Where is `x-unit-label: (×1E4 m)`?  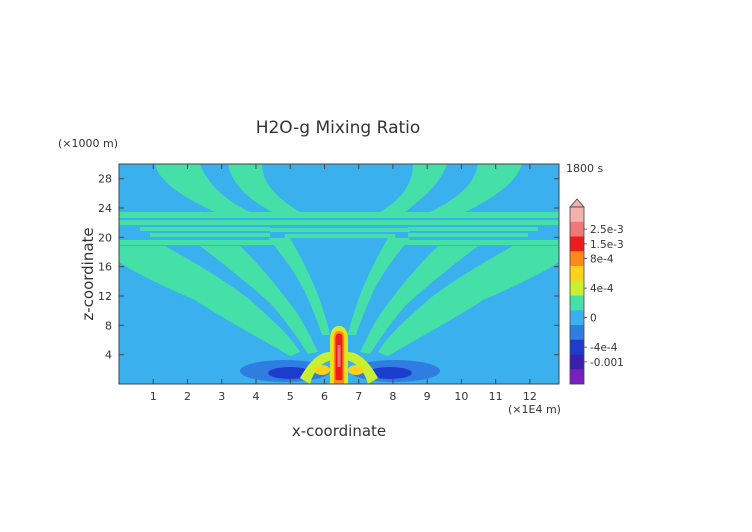
x-unit-label: (×1E4 m) is located at coordinates (534, 409).